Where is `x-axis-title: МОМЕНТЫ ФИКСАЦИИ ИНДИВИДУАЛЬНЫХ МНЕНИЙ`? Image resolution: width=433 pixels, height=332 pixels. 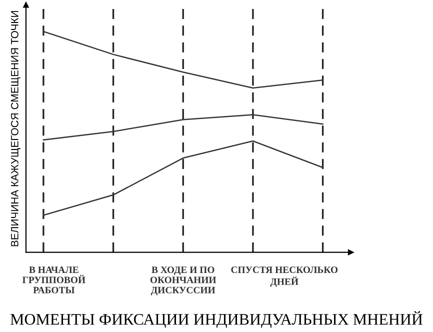 x-axis-title: МОМЕНТЫ ФИКСАЦИИ ИНДИВИДУАЛЬНЫХ МНЕНИЙ is located at coordinates (216, 319).